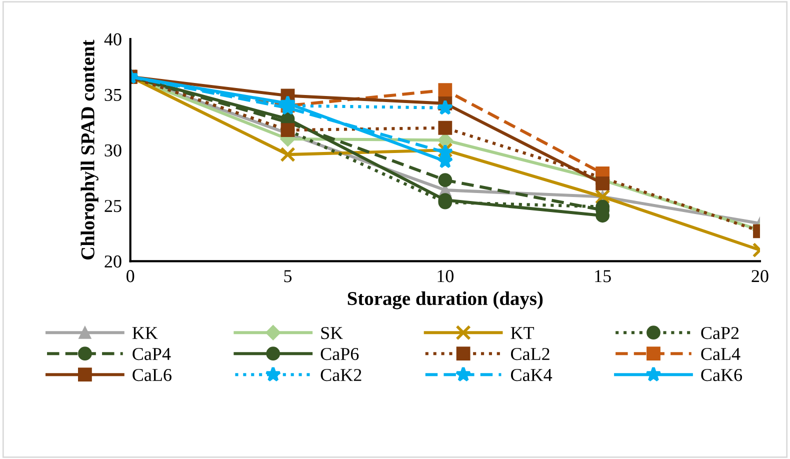 Image resolution: width=790 pixels, height=459 pixels. What do you see at coordinates (339, 354) in the screenshot?
I see `legend-label: CaP6` at bounding box center [339, 354].